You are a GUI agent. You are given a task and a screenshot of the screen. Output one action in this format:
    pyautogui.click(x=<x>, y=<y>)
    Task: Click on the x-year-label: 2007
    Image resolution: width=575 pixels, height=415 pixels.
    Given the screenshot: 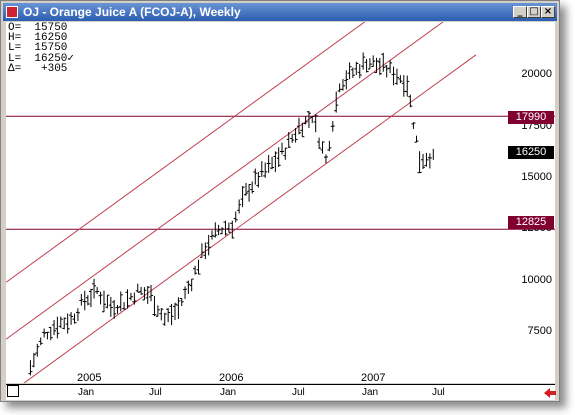 What is the action you would take?
    pyautogui.click(x=373, y=378)
    